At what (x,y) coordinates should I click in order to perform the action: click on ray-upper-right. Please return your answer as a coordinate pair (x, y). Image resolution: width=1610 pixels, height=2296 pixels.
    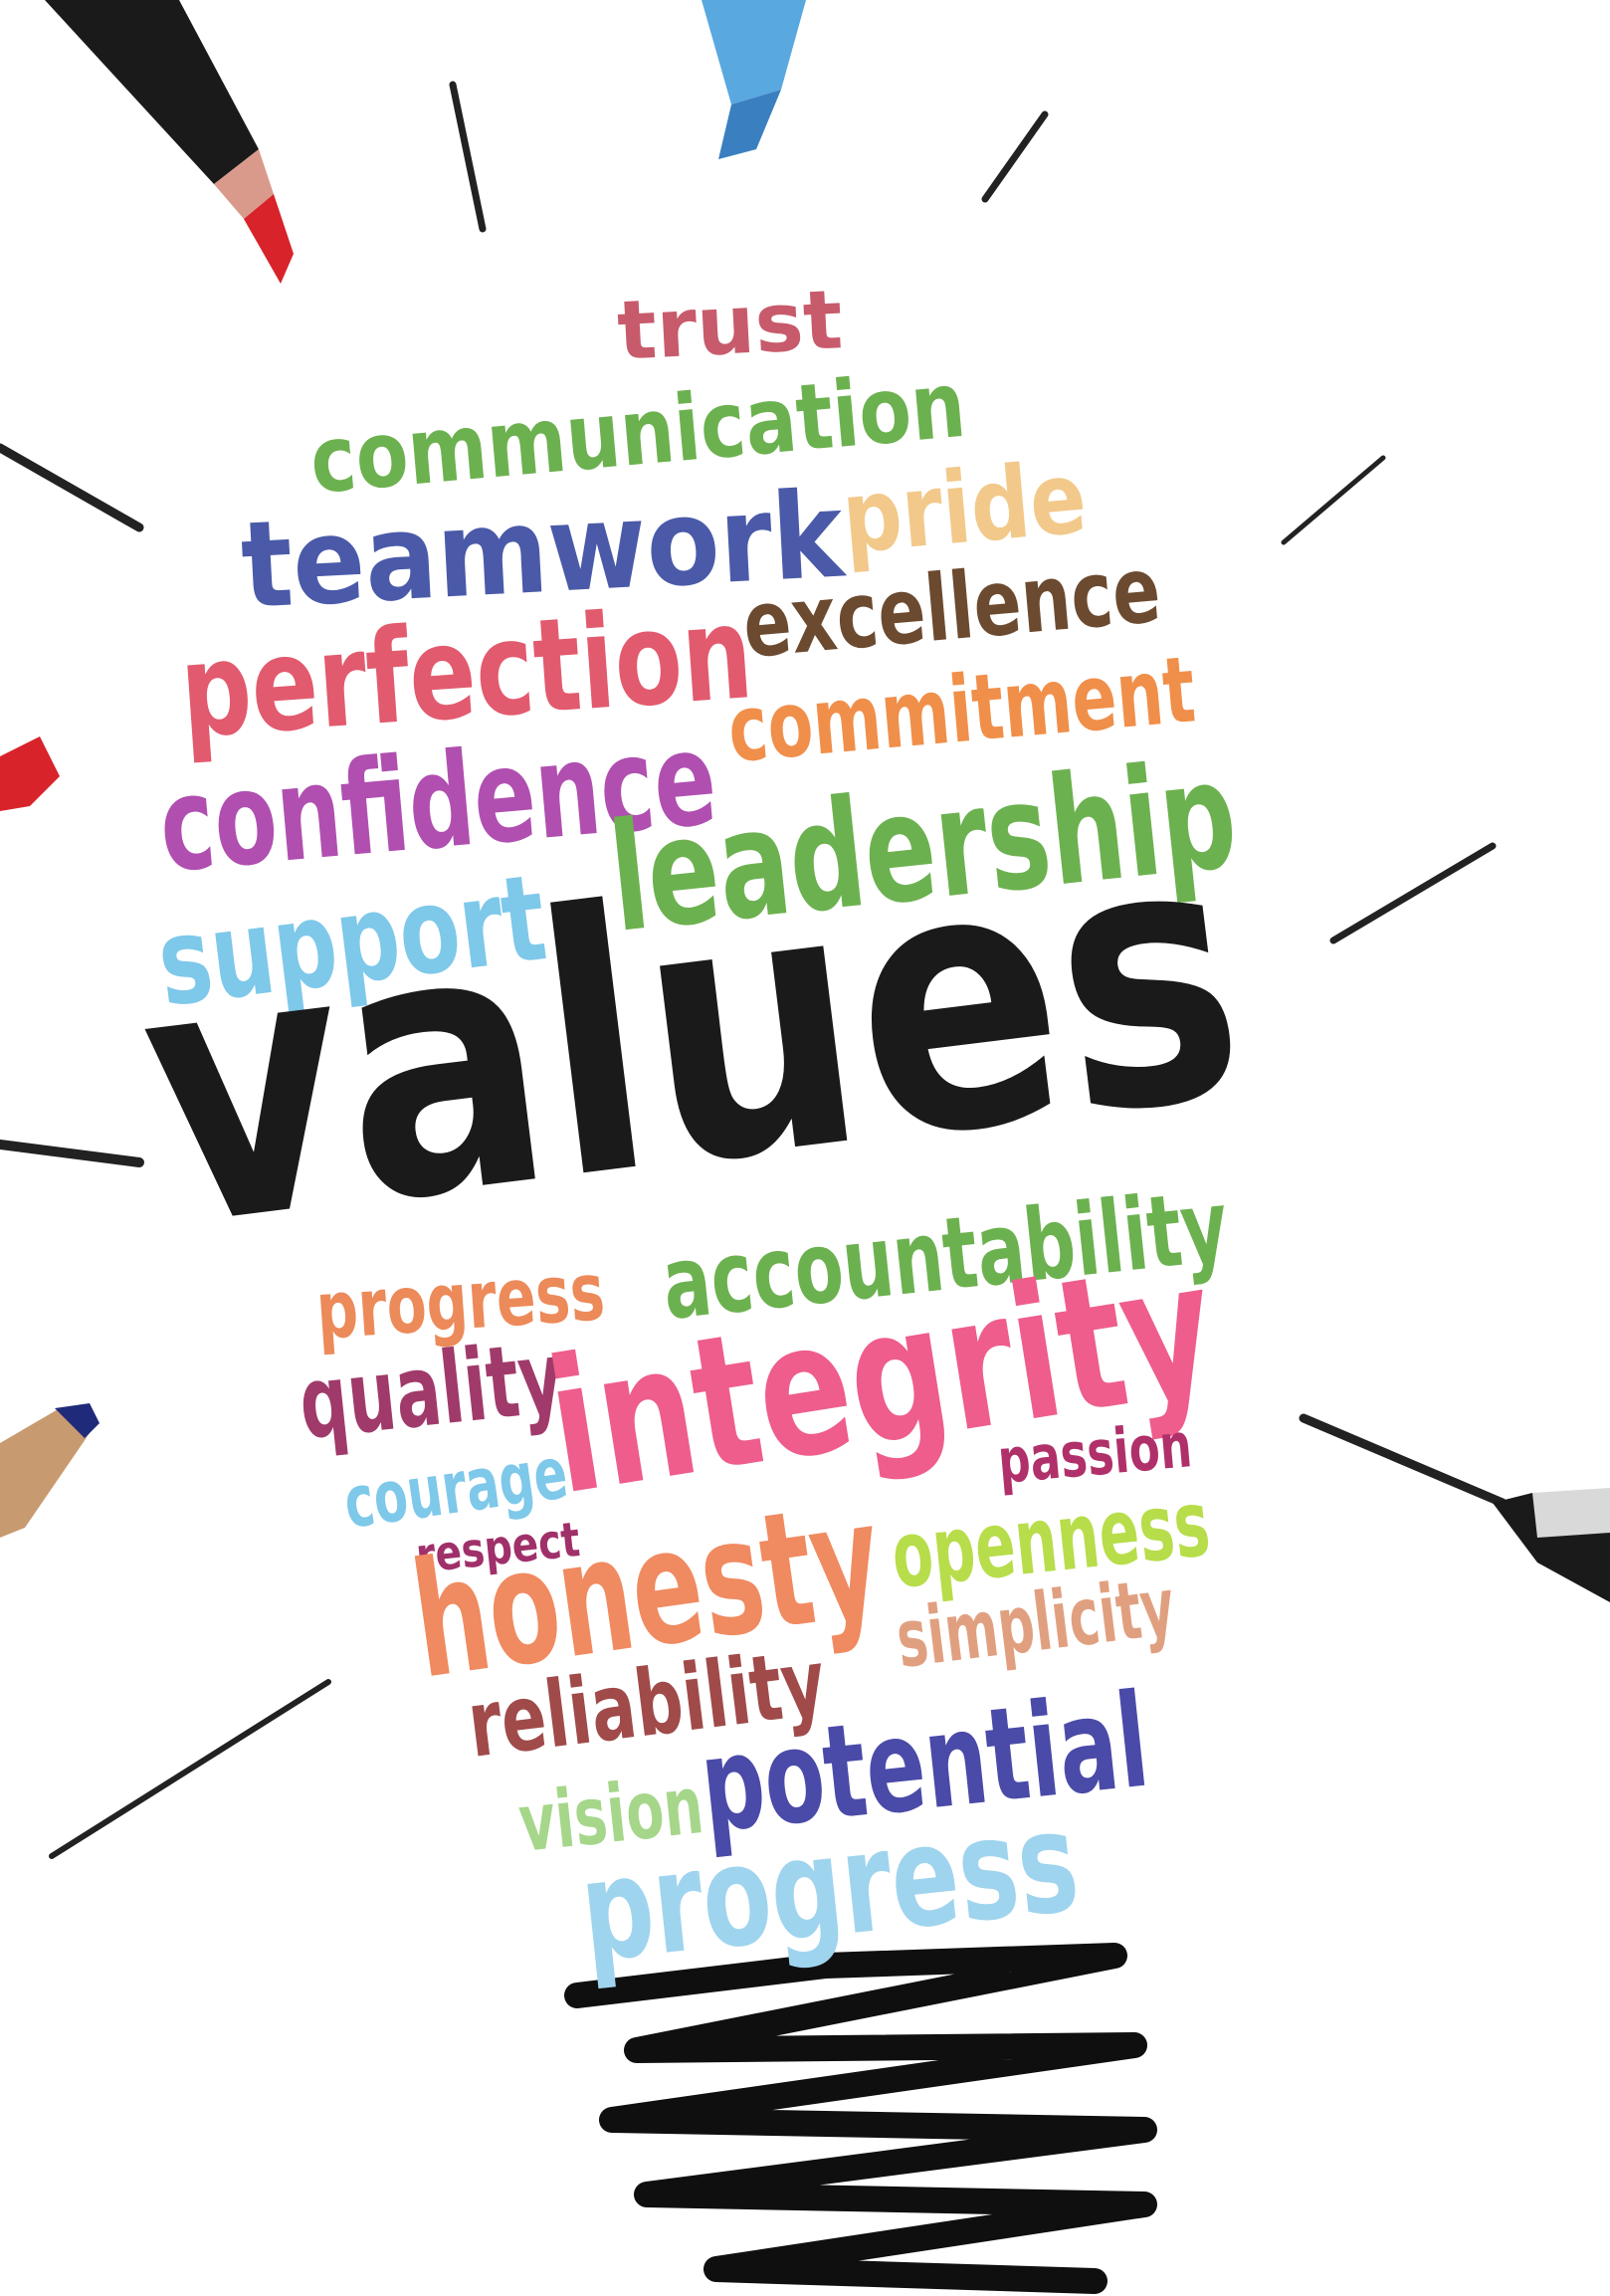
    Looking at the image, I should click on (1334, 500).